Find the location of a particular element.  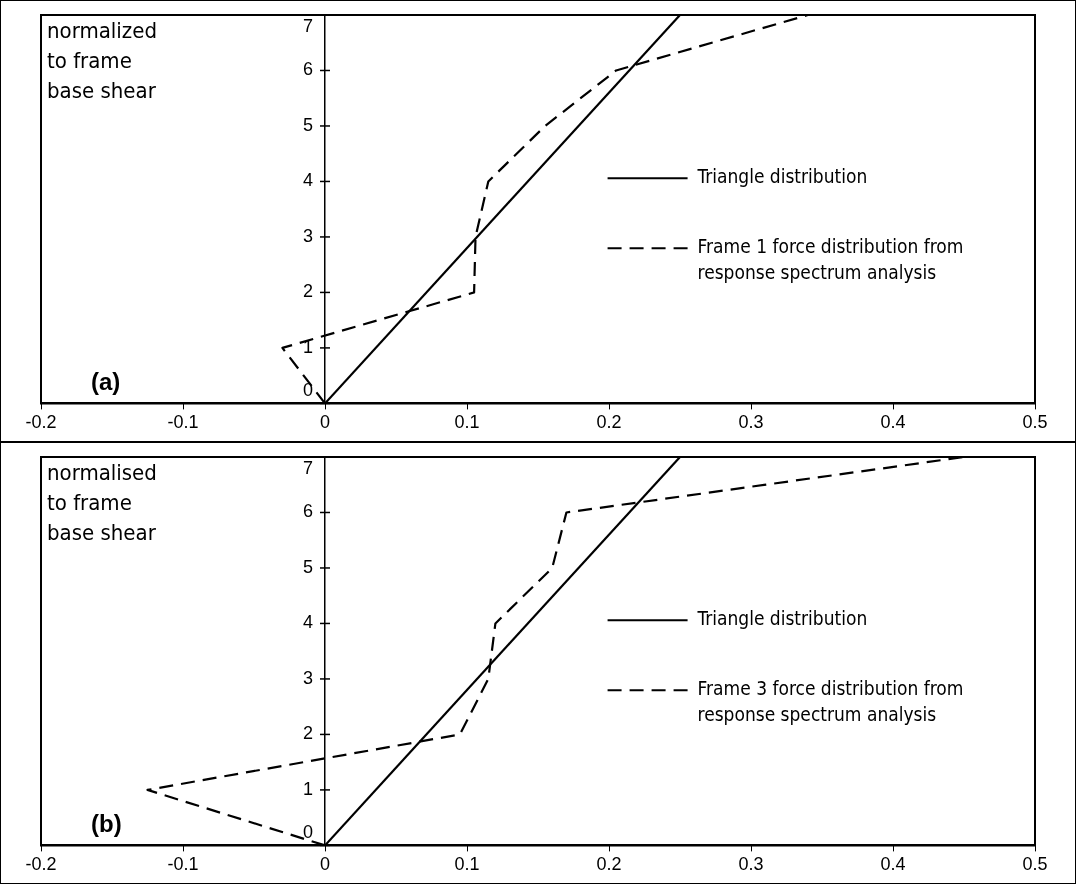

legend-label: Frame 3 force distribution from response spectrum analysis is located at coordinates (830, 701).